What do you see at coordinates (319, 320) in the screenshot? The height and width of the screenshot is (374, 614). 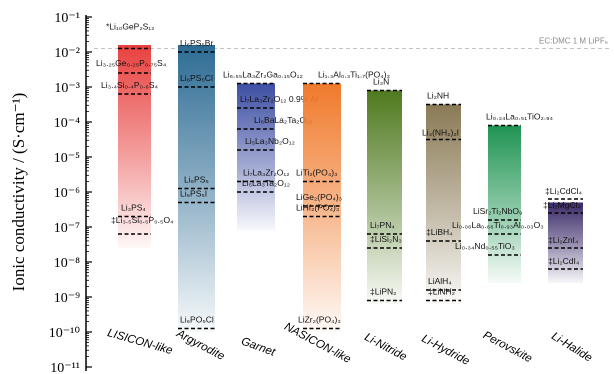 I see `compound-label: LiZr₂(PO₄)₃` at bounding box center [319, 320].